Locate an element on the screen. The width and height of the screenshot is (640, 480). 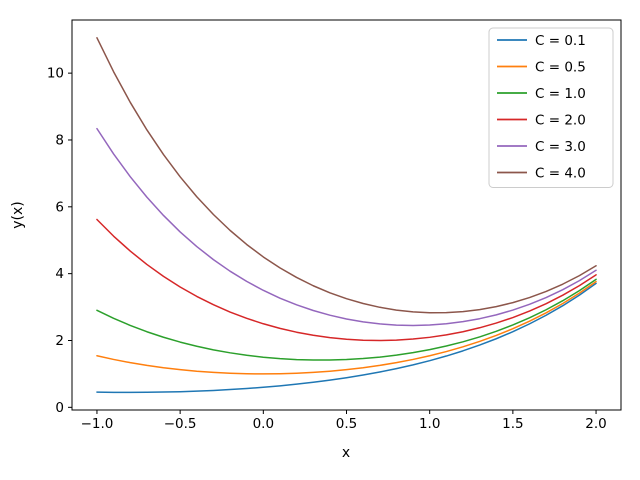
legend-entry: C = 3.0 is located at coordinates (541, 147).